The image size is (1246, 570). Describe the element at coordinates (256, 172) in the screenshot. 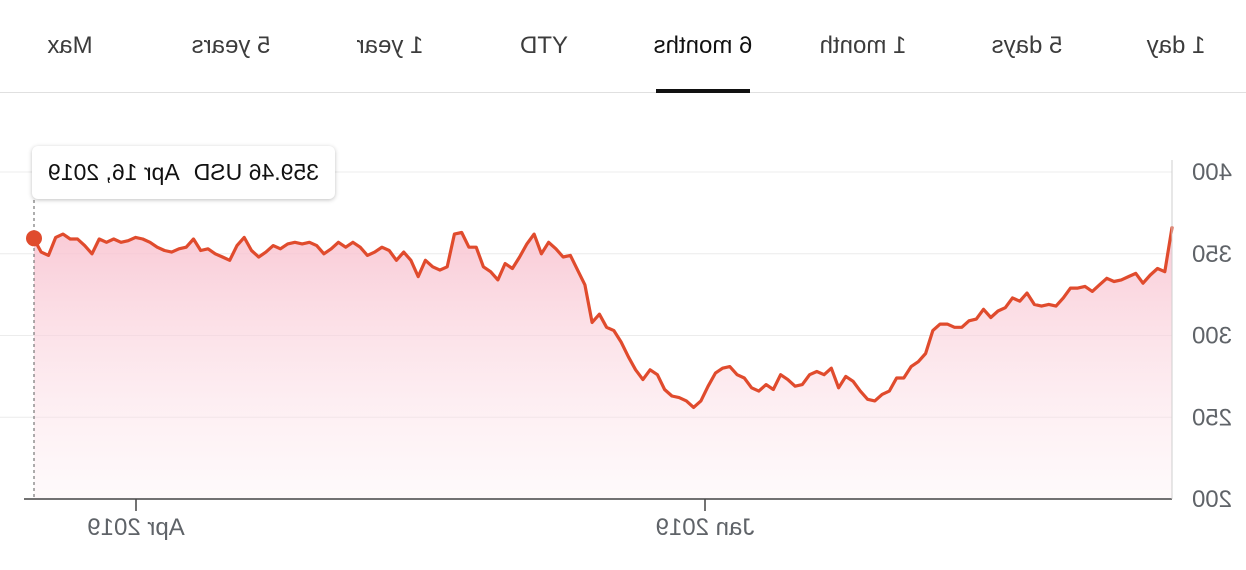

I see `tooltip-price: 359.46 USD` at that location.